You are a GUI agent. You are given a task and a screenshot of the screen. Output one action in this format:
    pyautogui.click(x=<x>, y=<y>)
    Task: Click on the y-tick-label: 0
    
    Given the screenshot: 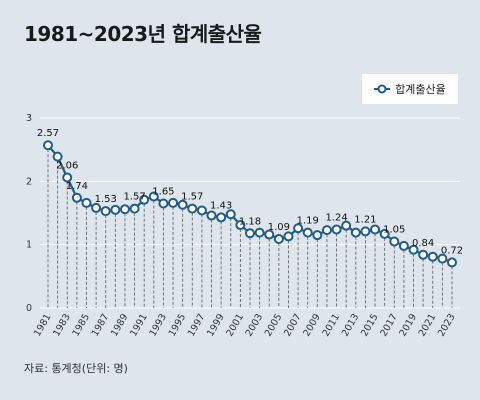 What is the action you would take?
    pyautogui.click(x=29, y=308)
    